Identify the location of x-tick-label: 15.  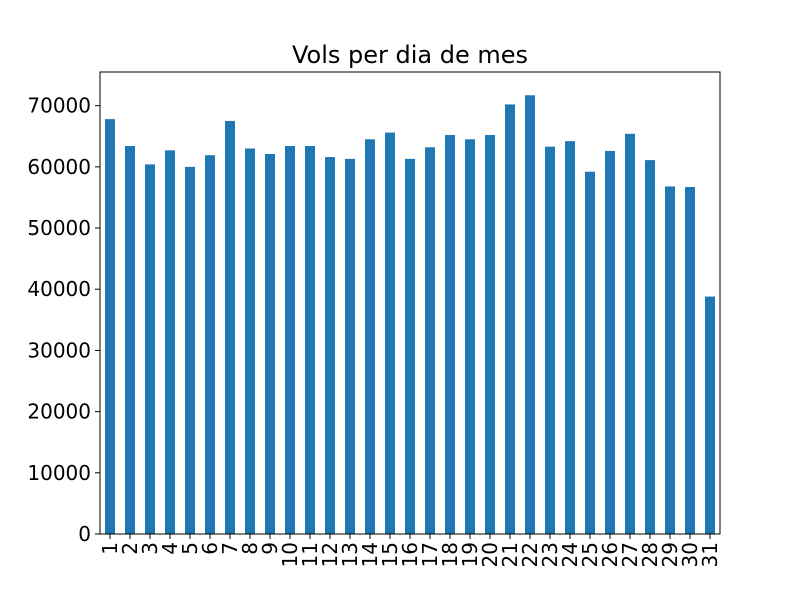
(390, 554).